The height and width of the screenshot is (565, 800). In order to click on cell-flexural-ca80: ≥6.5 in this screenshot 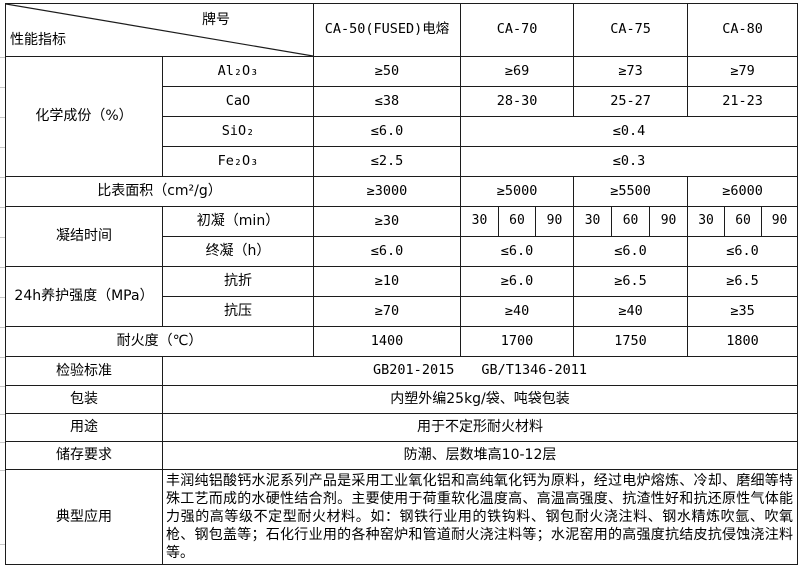, I will do `click(743, 281)`.